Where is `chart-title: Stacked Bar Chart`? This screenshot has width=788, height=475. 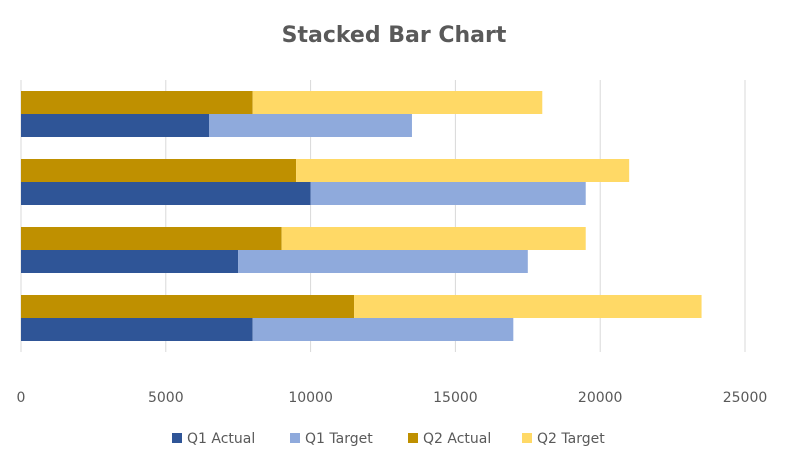 chart-title: Stacked Bar Chart is located at coordinates (394, 35).